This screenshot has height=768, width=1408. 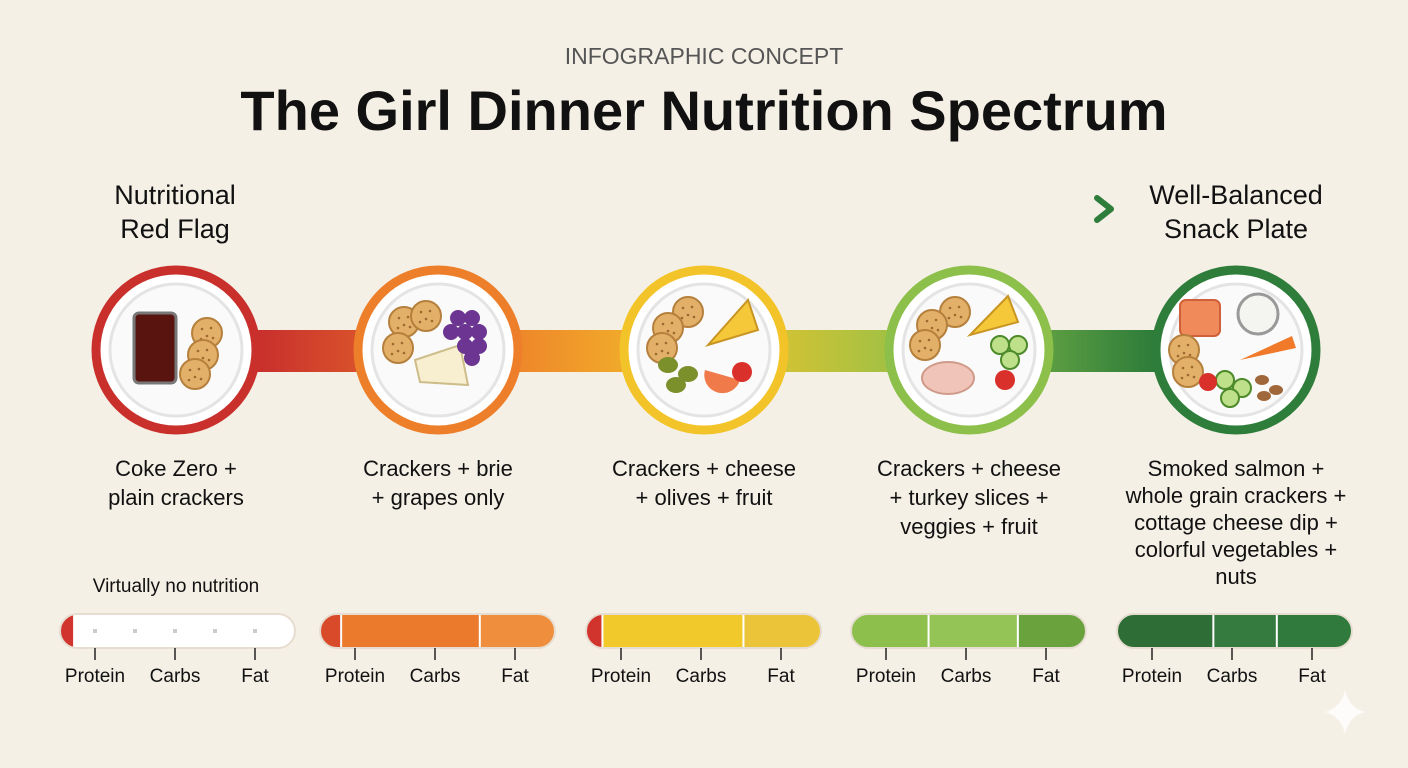 I want to click on title: The Girl Dinner Nutrition Spectrum, so click(x=703, y=110).